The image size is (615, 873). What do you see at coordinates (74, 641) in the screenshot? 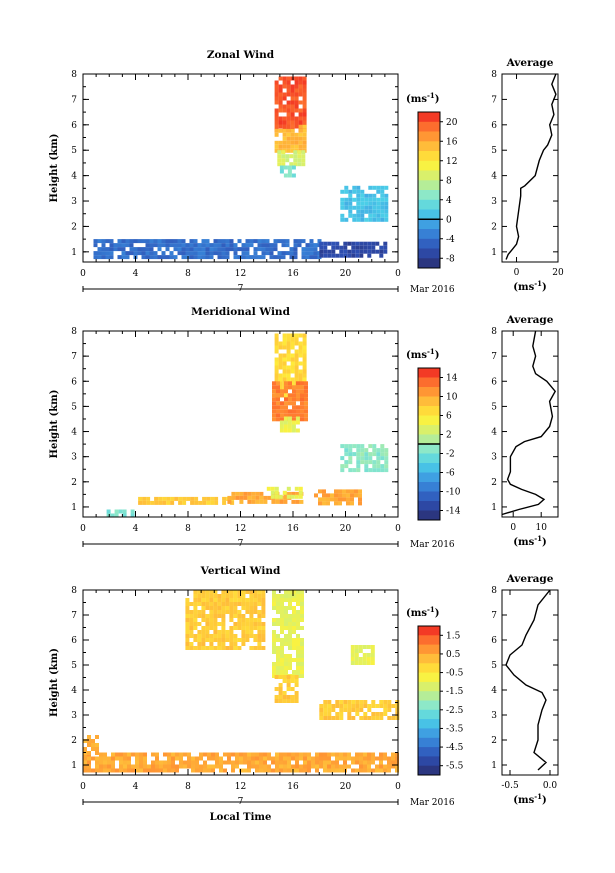
I see `y-tick-label: 6` at bounding box center [74, 641].